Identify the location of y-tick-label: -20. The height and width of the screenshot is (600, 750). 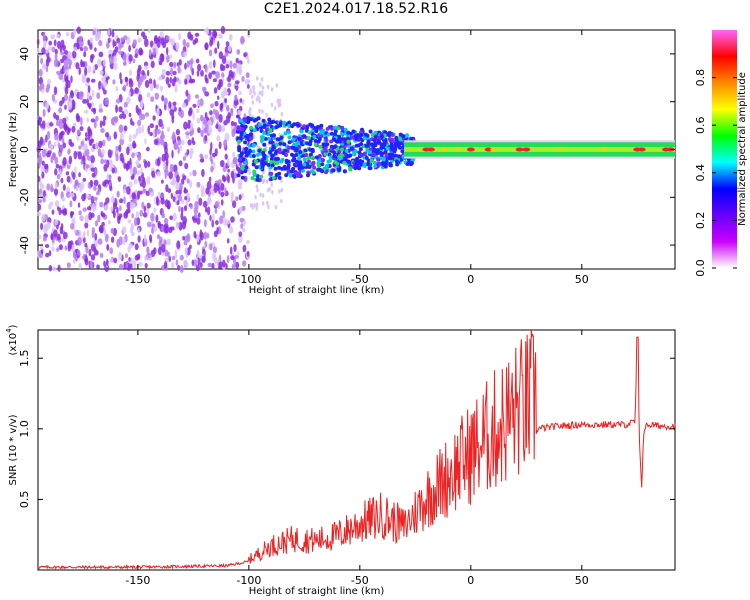
(24, 197).